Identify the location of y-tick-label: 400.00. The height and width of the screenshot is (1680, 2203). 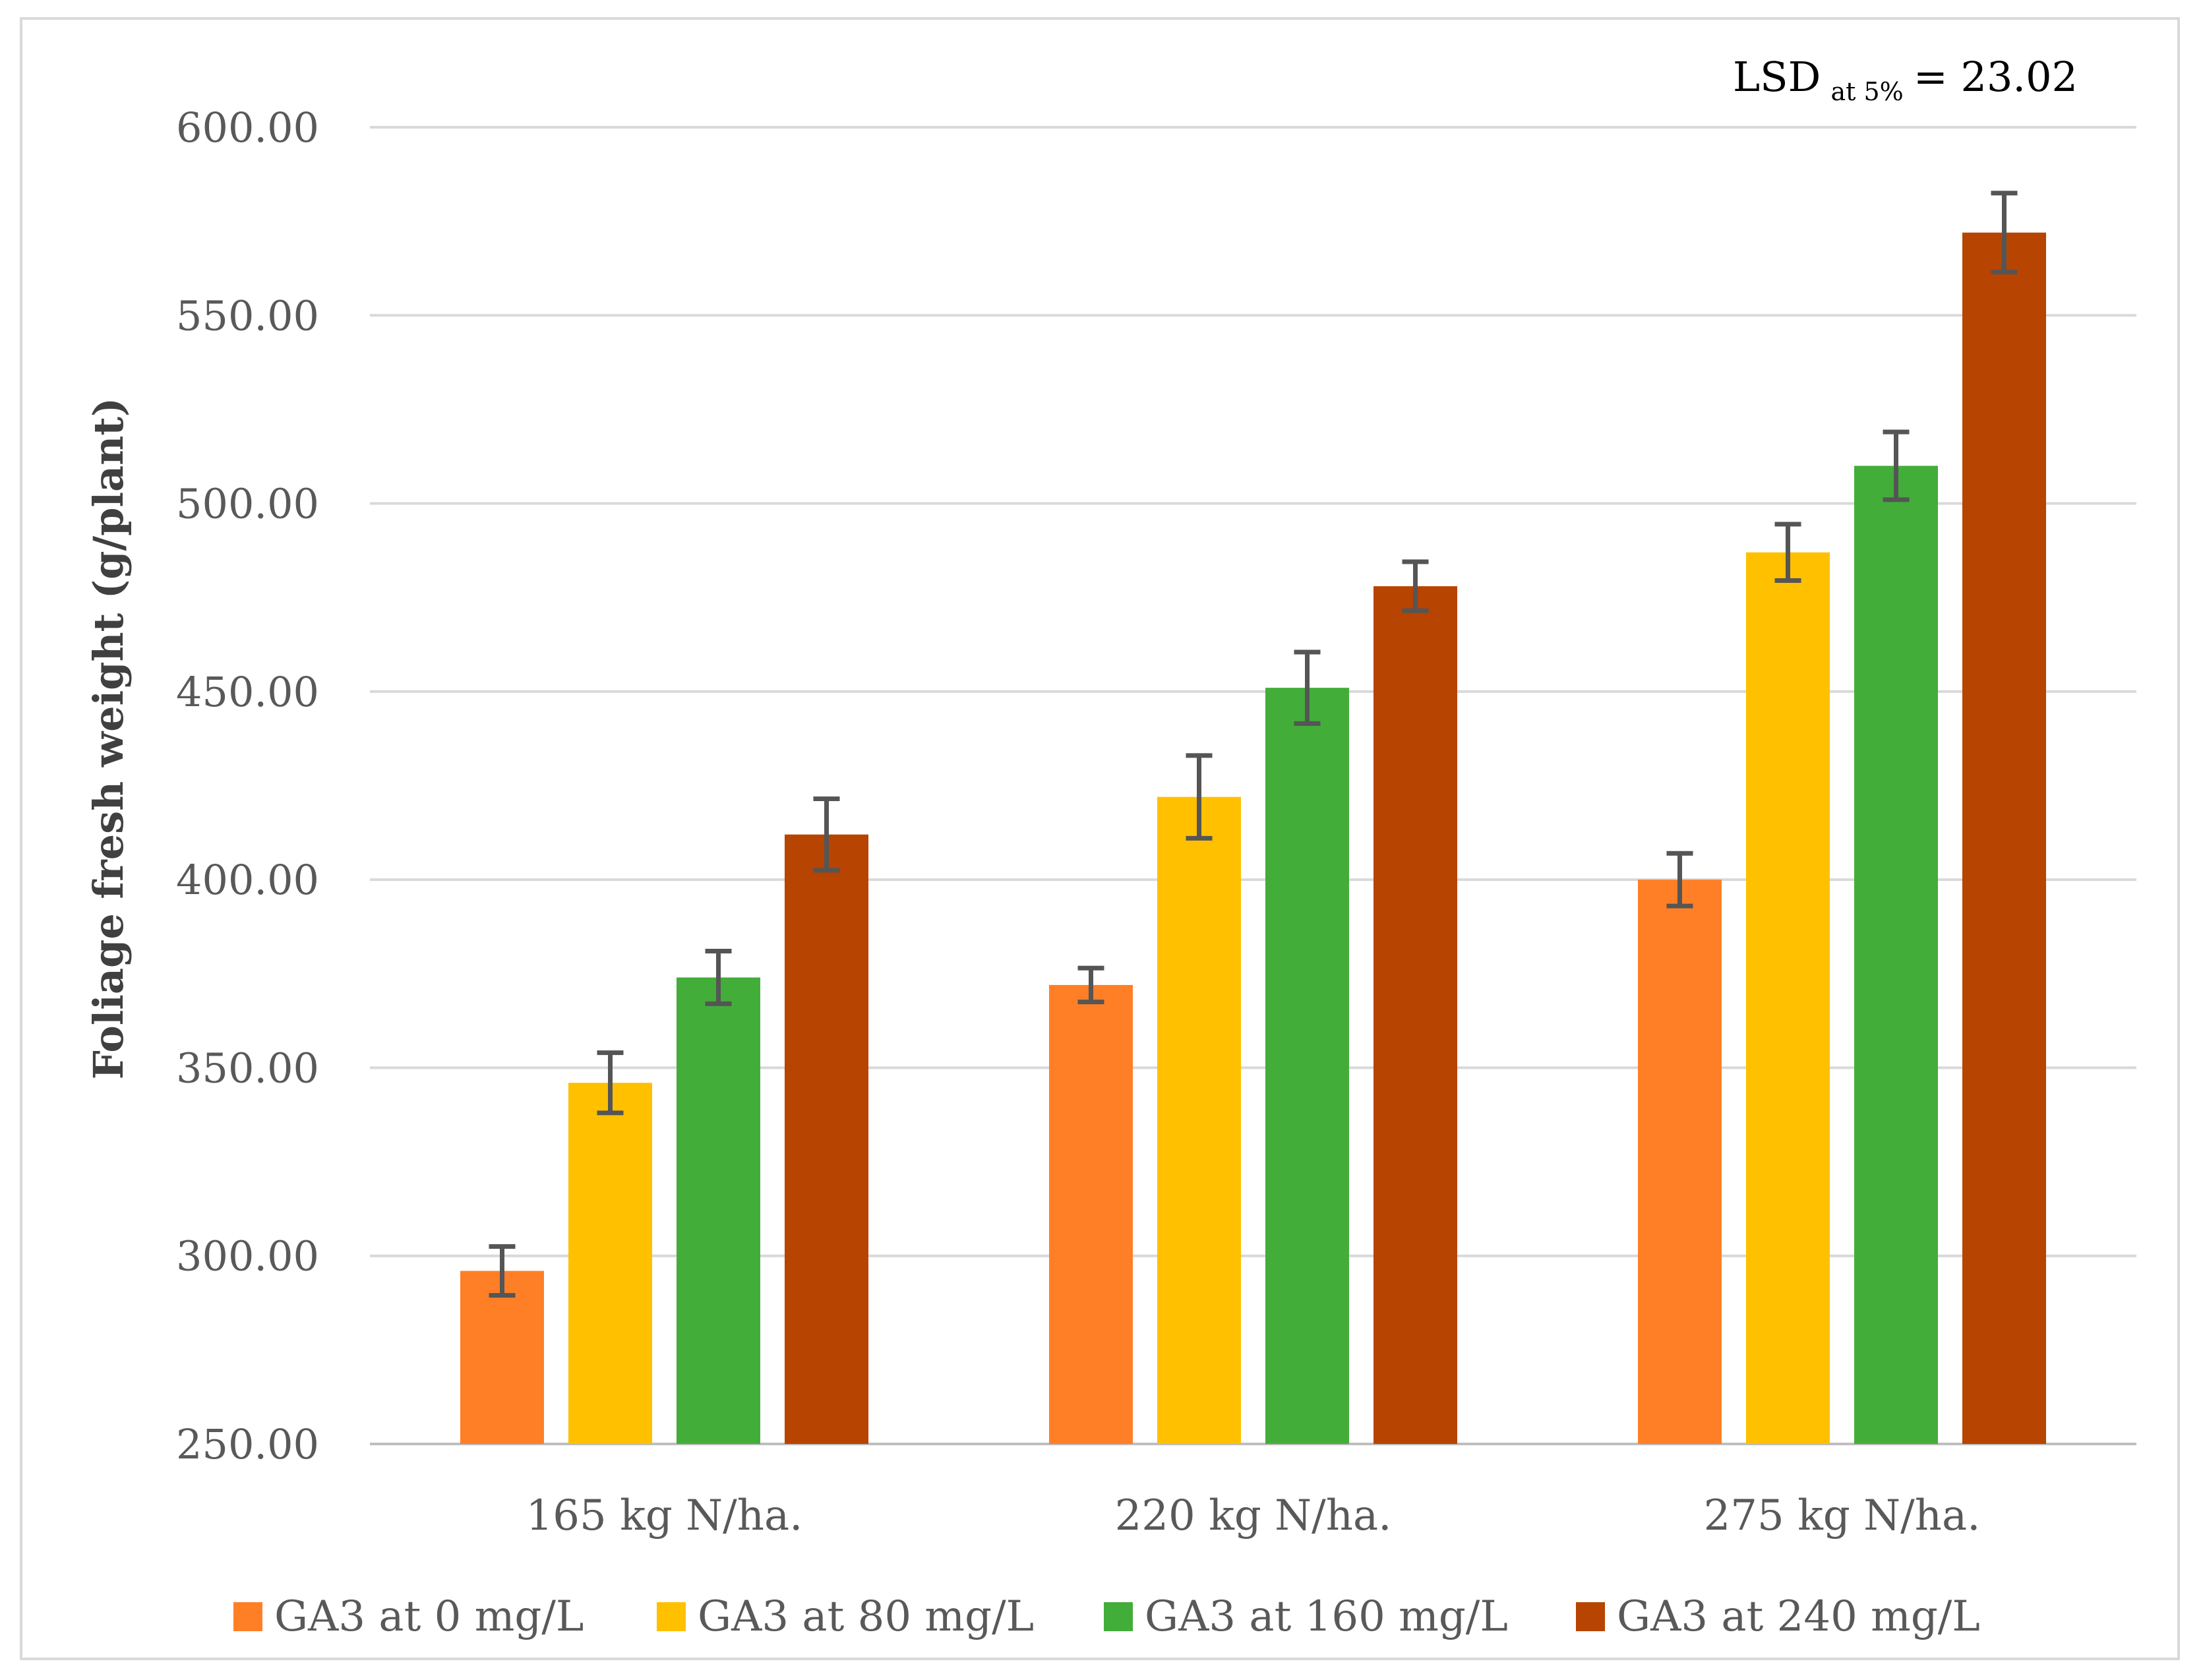
(247, 880).